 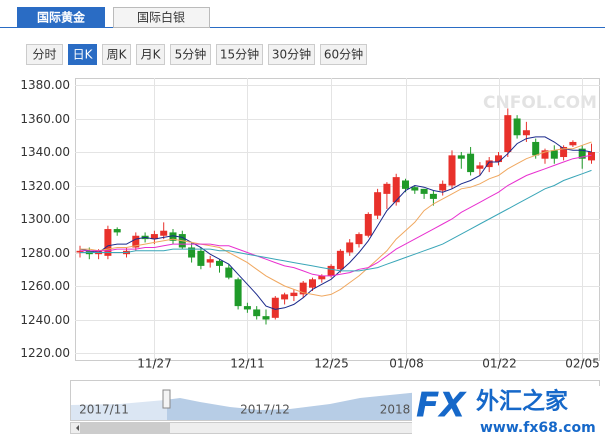 What do you see at coordinates (45, 219) in the screenshot?
I see `y-tick-label: 1300.00` at bounding box center [45, 219].